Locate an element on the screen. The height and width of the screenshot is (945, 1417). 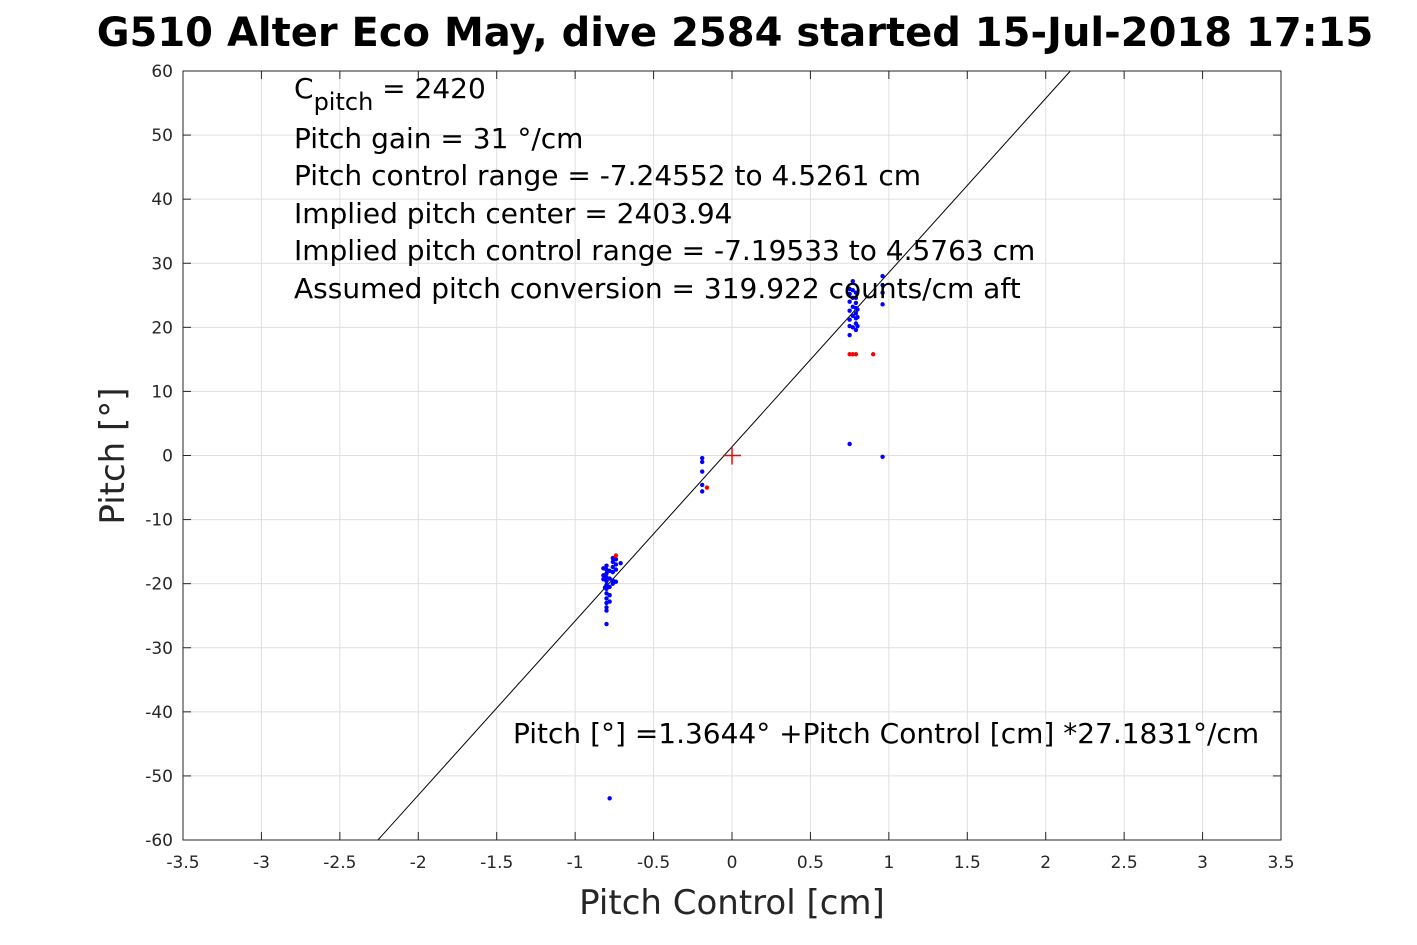
y-tick-label: -10 is located at coordinates (159, 521).